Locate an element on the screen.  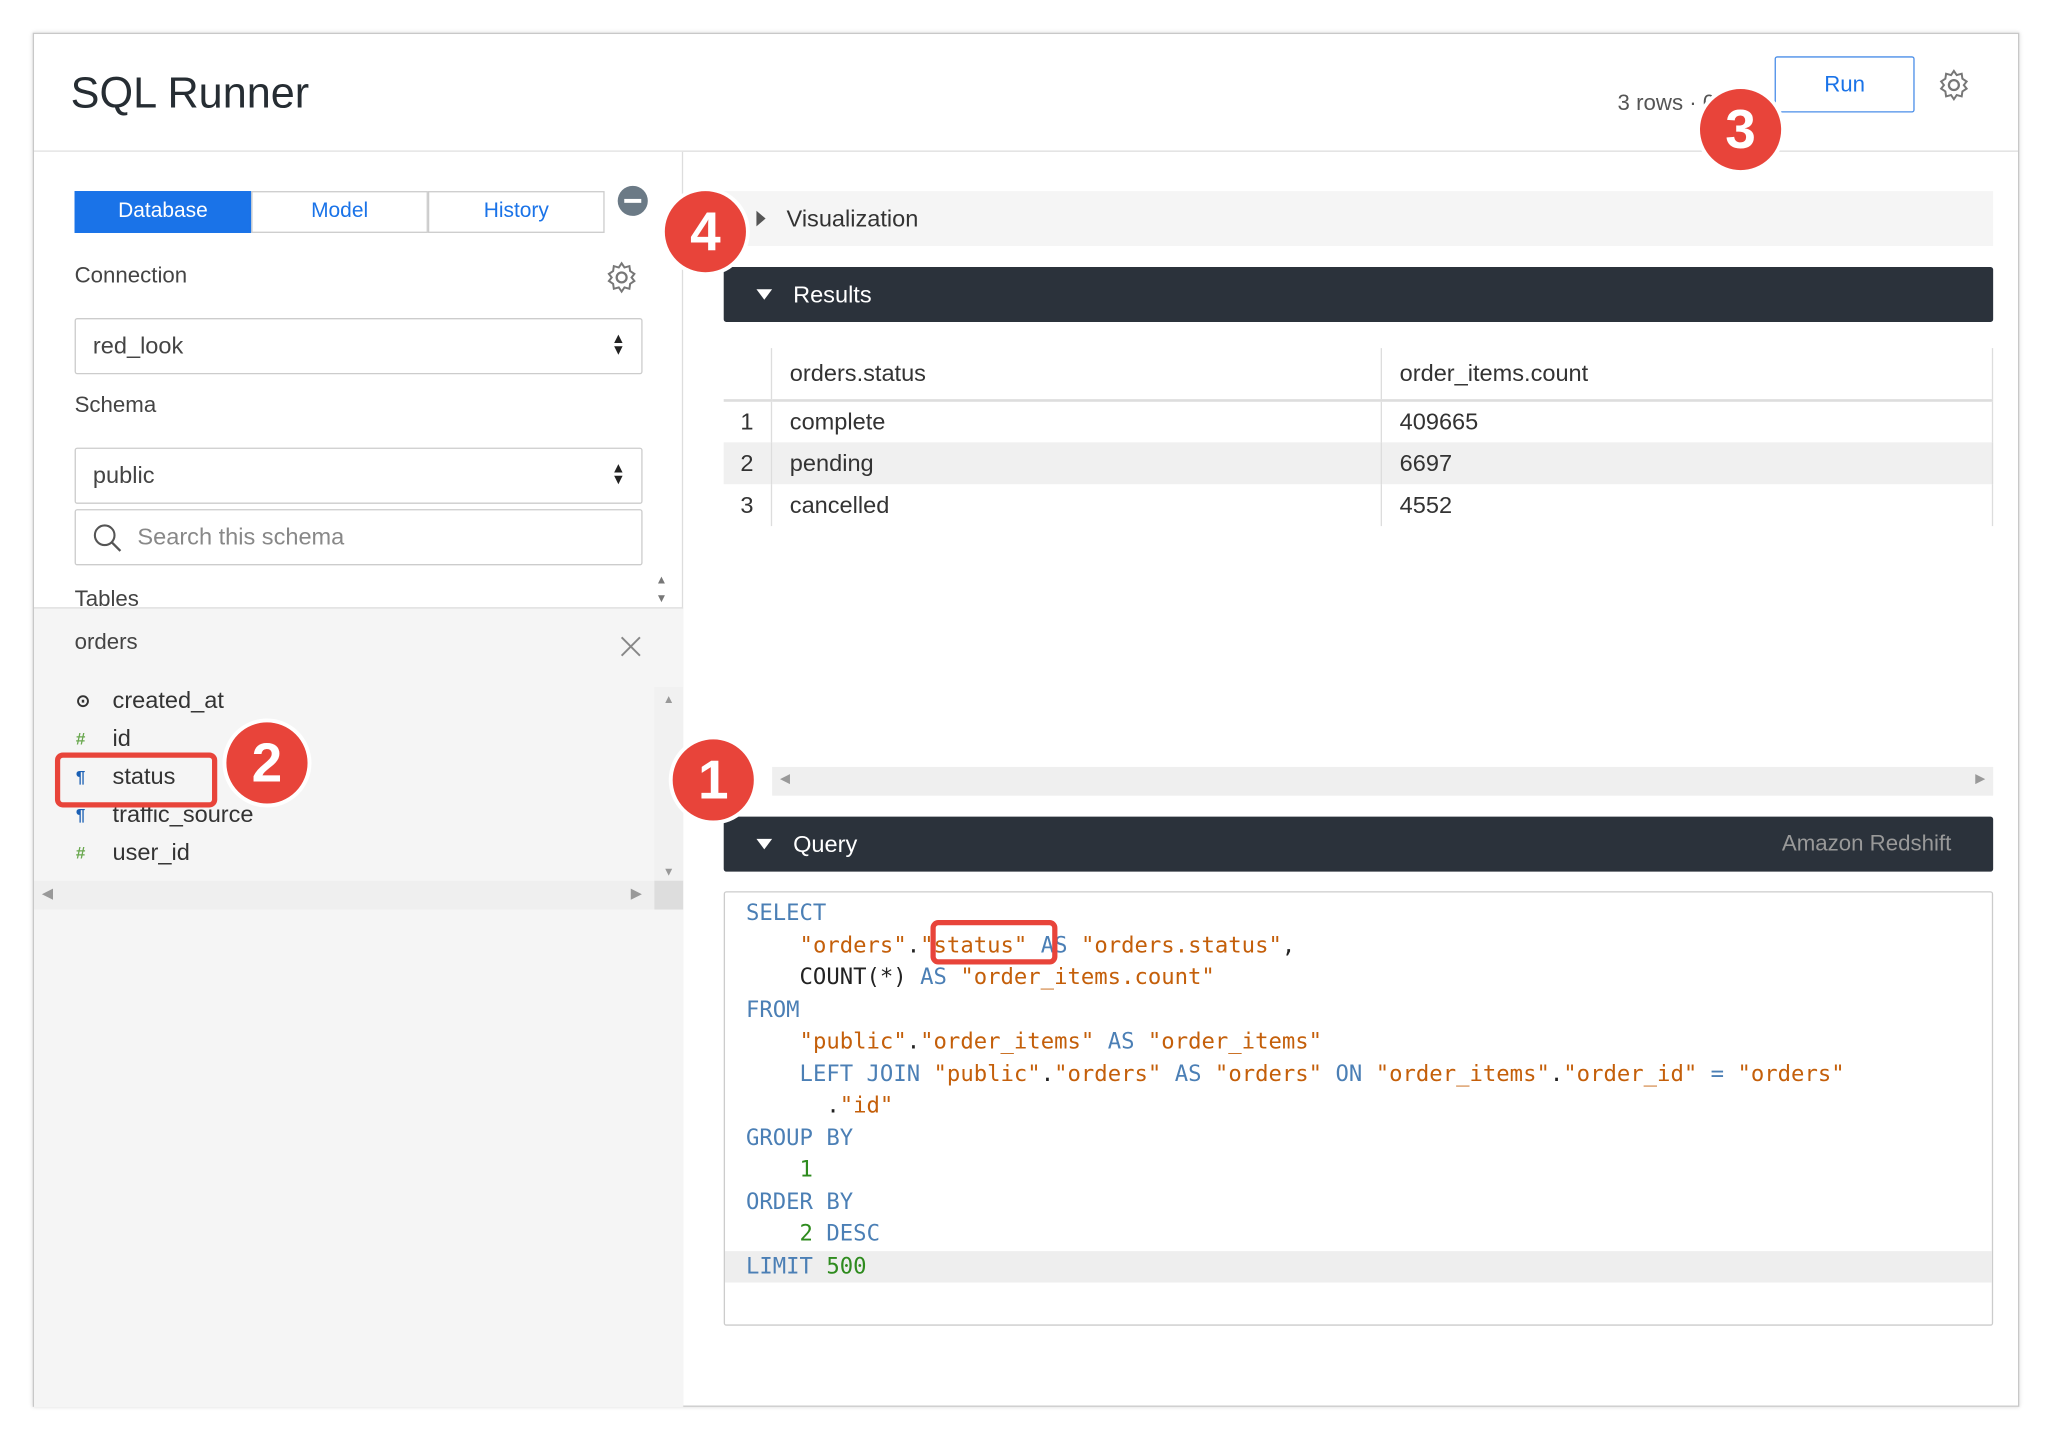
code-token: = is located at coordinates (1717, 1073).